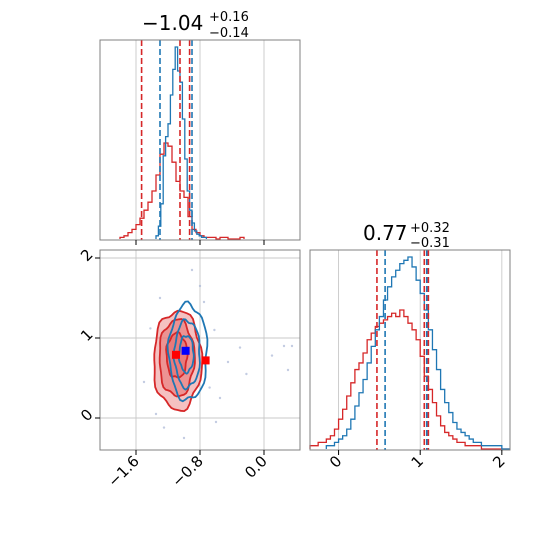 The width and height of the screenshot is (550, 550). What do you see at coordinates (498, 461) in the screenshot?
I see `param2-ticklabel-2: 2` at bounding box center [498, 461].